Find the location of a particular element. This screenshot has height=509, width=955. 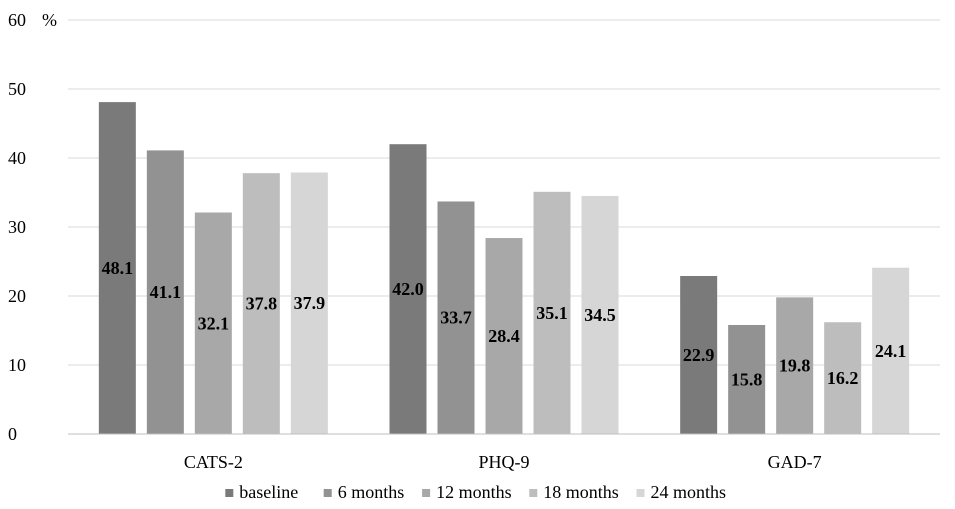

legend-label: 12 months is located at coordinates (474, 492).